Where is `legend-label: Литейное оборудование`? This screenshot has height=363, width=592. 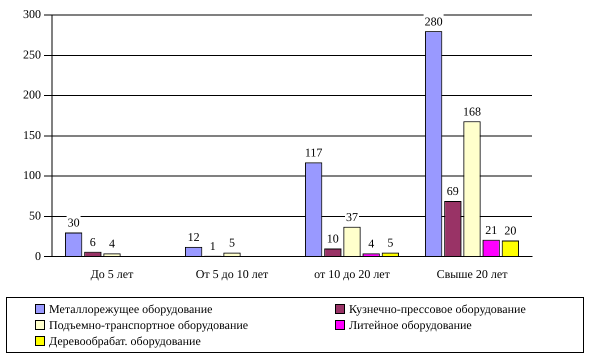
legend-label: Литейное оборудование is located at coordinates (410, 325).